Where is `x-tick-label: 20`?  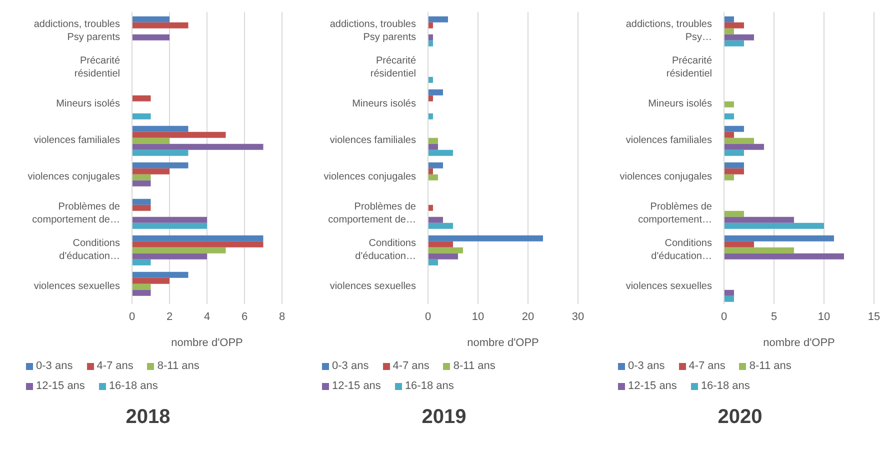
x-tick-label: 20 is located at coordinates (528, 316).